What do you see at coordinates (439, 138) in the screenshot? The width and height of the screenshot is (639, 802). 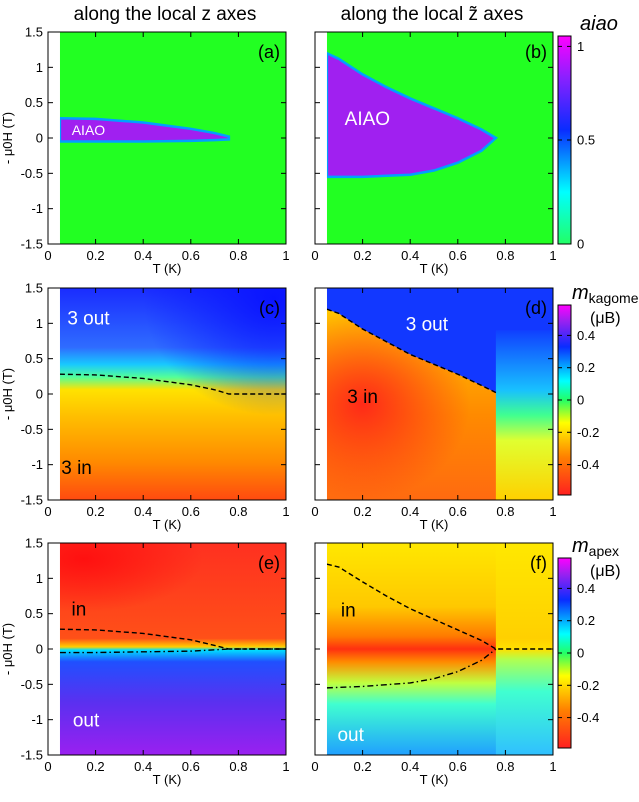 I see `plot-area: AIAO` at bounding box center [439, 138].